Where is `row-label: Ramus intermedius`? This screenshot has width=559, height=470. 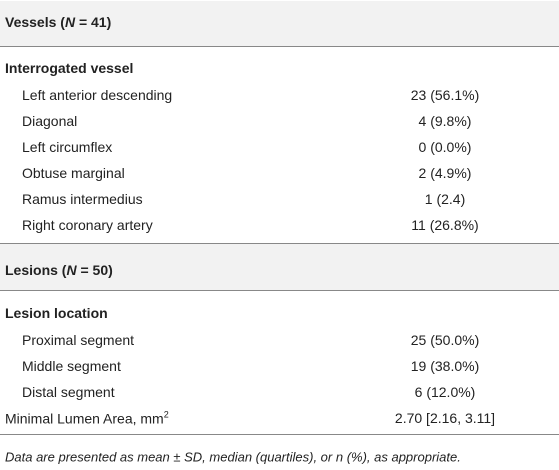
row-label: Ramus intermedius is located at coordinates (82, 199).